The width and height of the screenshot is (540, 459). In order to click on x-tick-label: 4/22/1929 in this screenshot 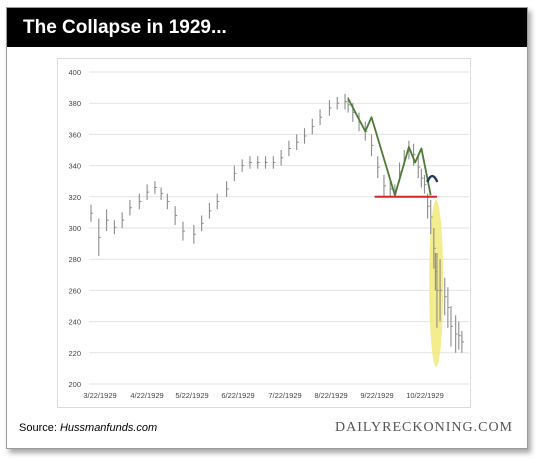, I will do `click(146, 395)`.